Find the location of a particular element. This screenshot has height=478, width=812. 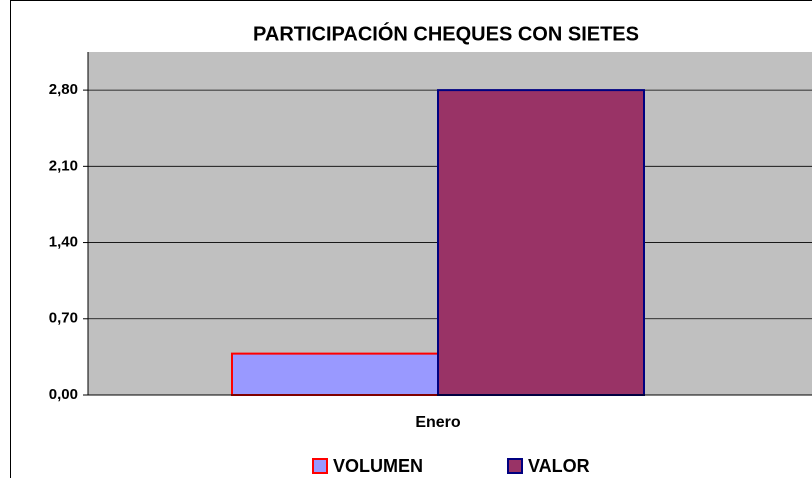

y-tick-label: 1,40 is located at coordinates (63, 242).